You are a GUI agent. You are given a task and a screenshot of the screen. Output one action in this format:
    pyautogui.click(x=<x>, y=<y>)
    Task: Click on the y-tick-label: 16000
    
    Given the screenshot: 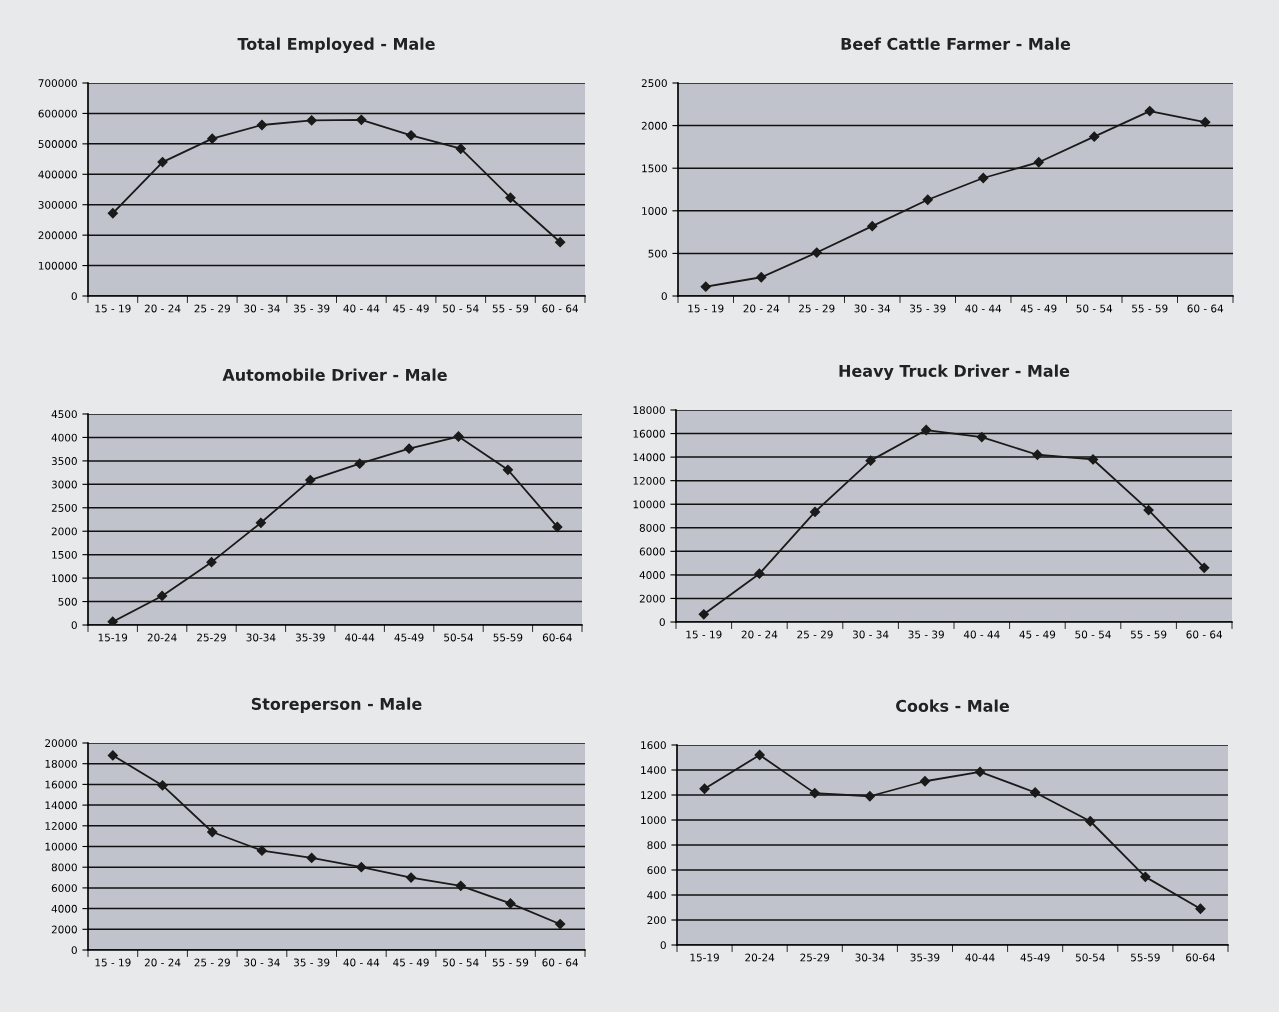 What is the action you would take?
    pyautogui.click(x=649, y=433)
    